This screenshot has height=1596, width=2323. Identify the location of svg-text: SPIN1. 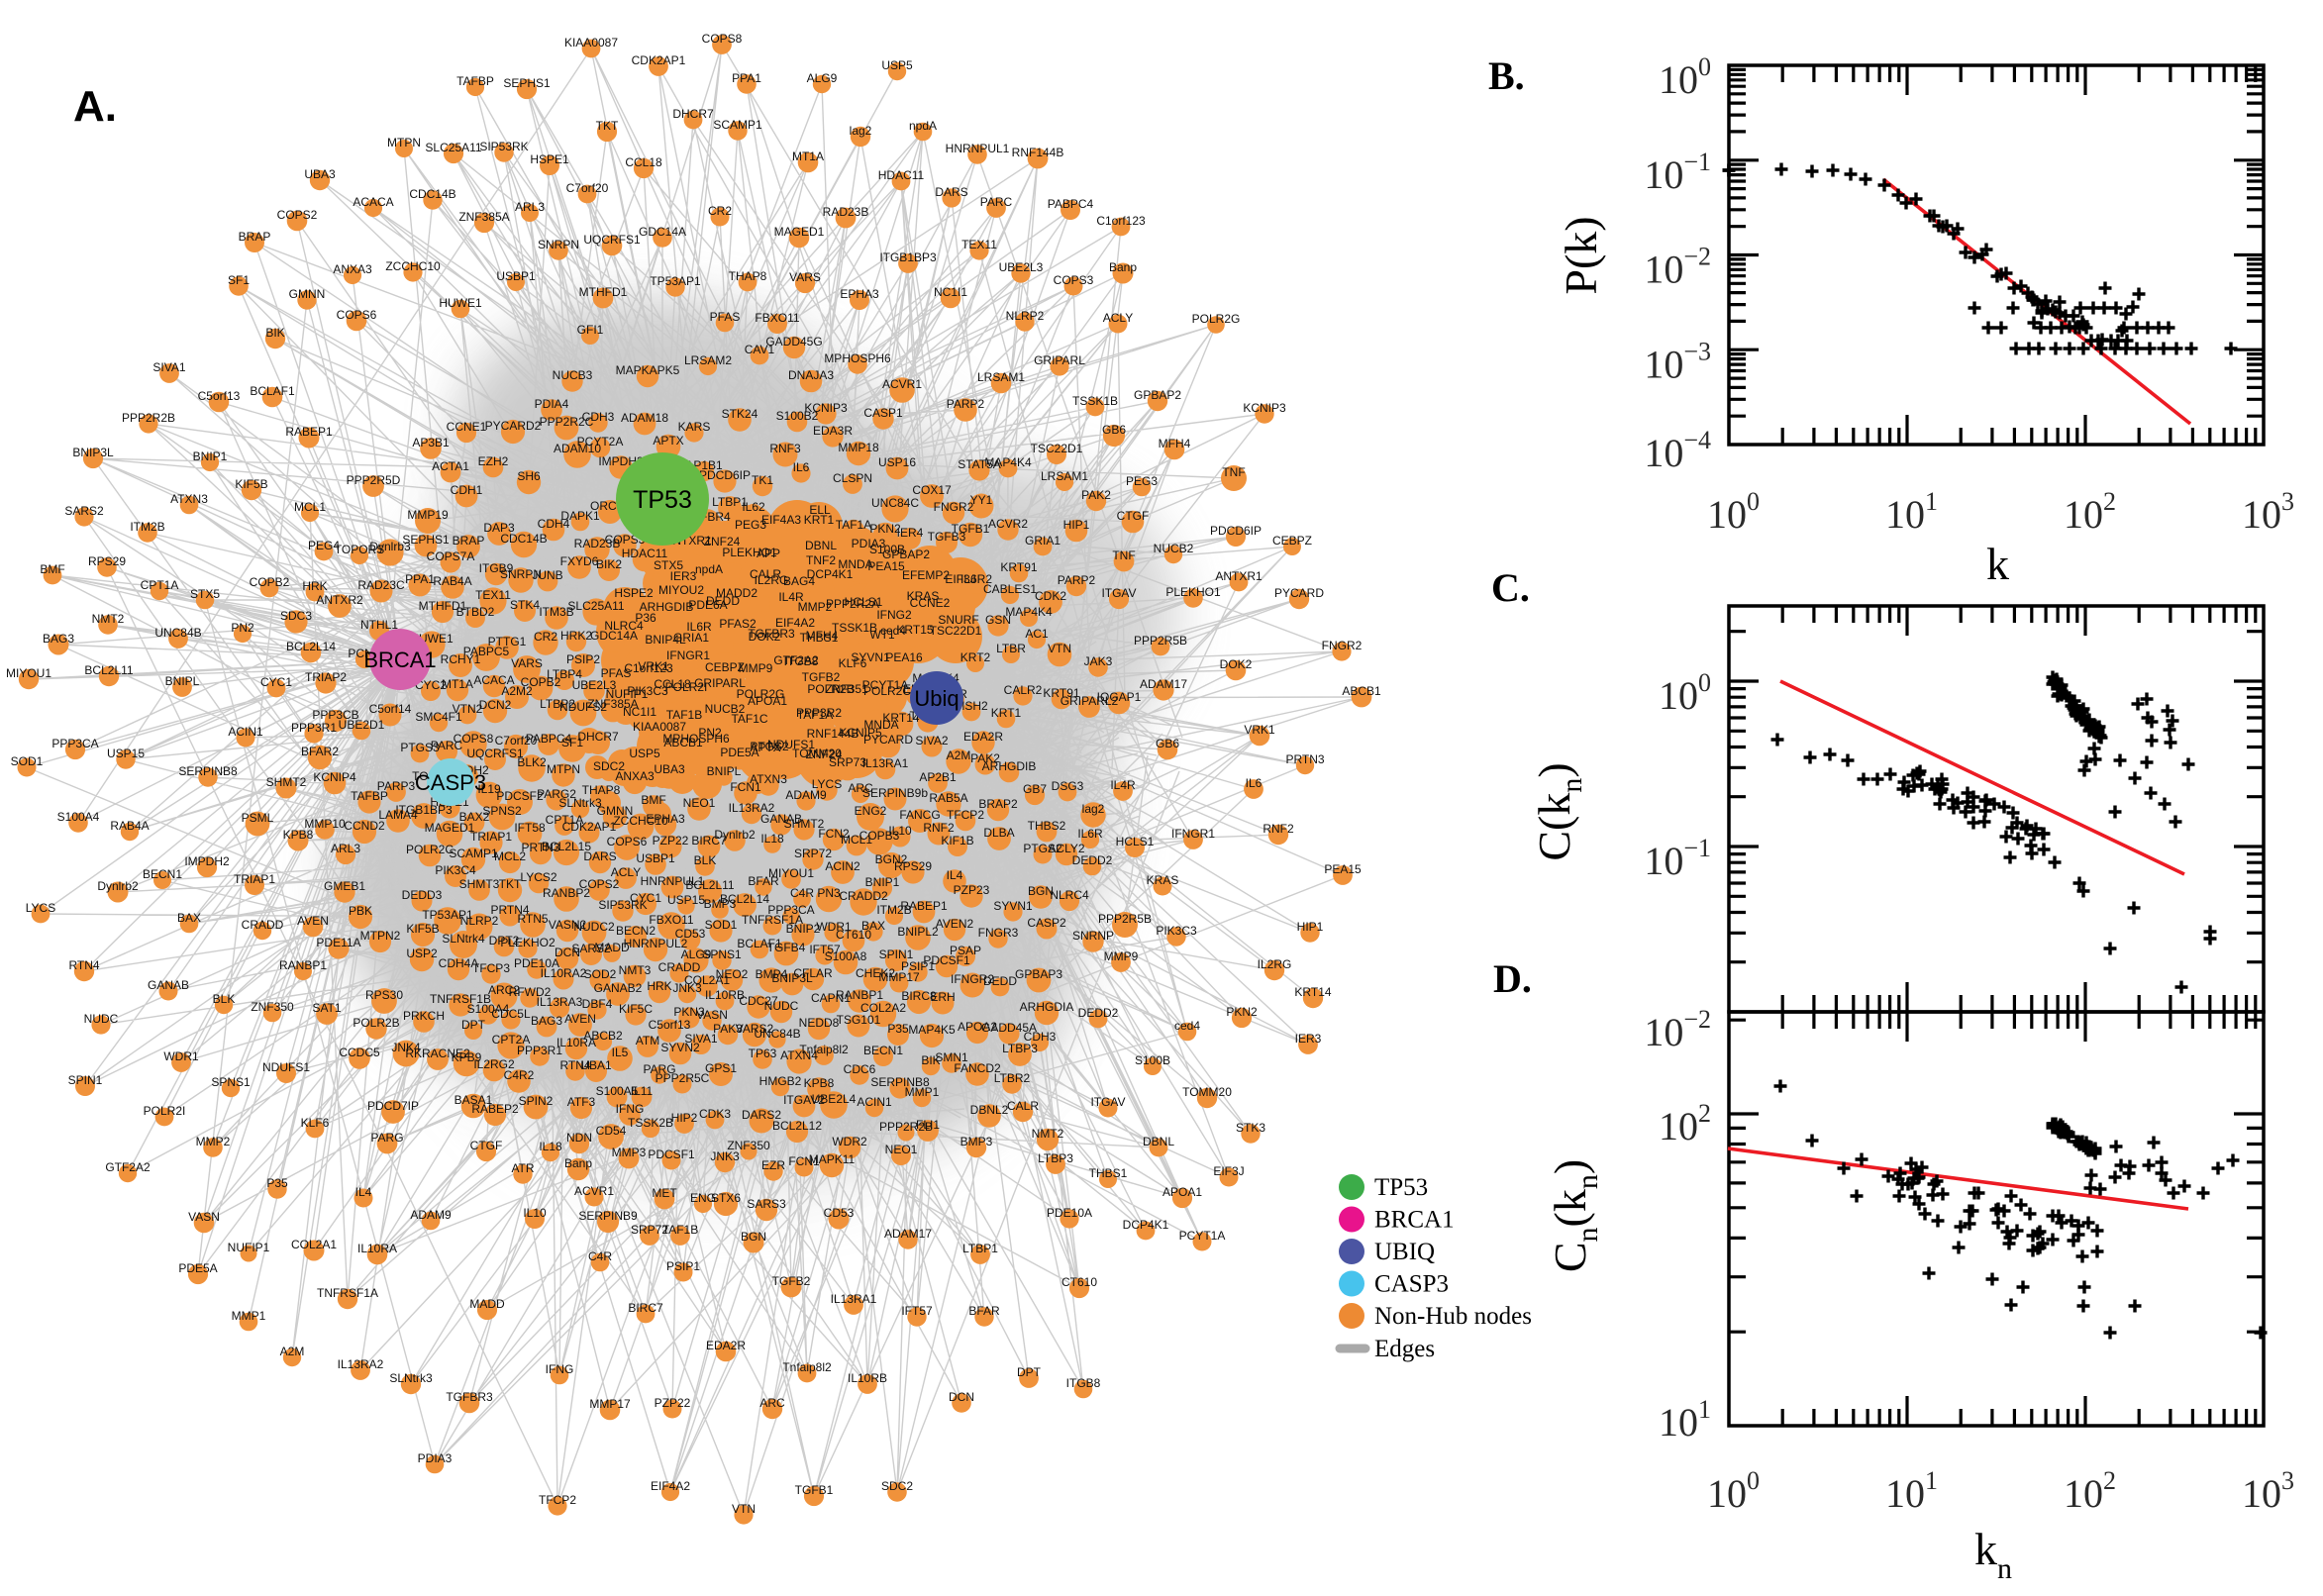
(896, 954).